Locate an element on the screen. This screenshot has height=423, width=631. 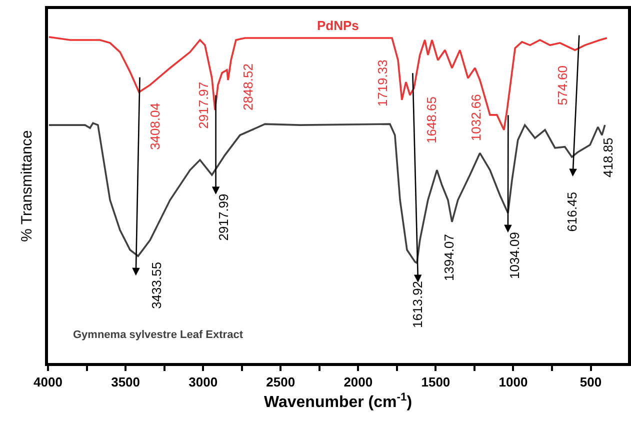
x-tick-label: 4000 is located at coordinates (48, 382).